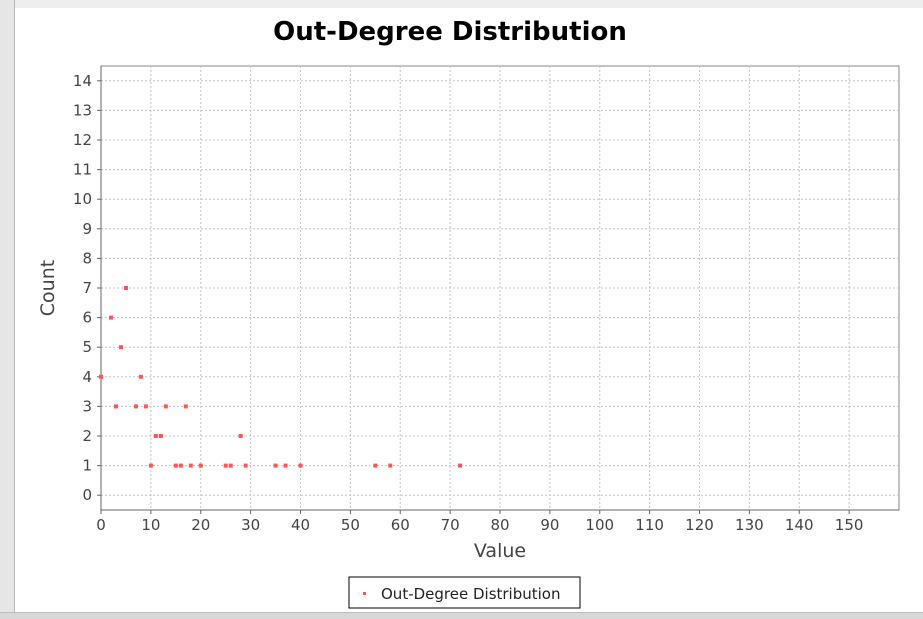  Describe the element at coordinates (87, 229) in the screenshot. I see `y-tick-label: 9` at that location.